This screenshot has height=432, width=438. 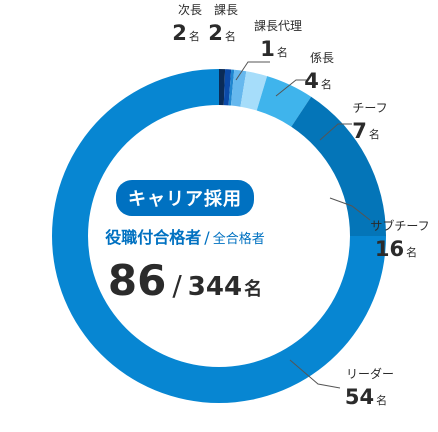 What do you see at coordinates (399, 225) in the screenshot?
I see `slice-label: サブチーフ` at bounding box center [399, 225].